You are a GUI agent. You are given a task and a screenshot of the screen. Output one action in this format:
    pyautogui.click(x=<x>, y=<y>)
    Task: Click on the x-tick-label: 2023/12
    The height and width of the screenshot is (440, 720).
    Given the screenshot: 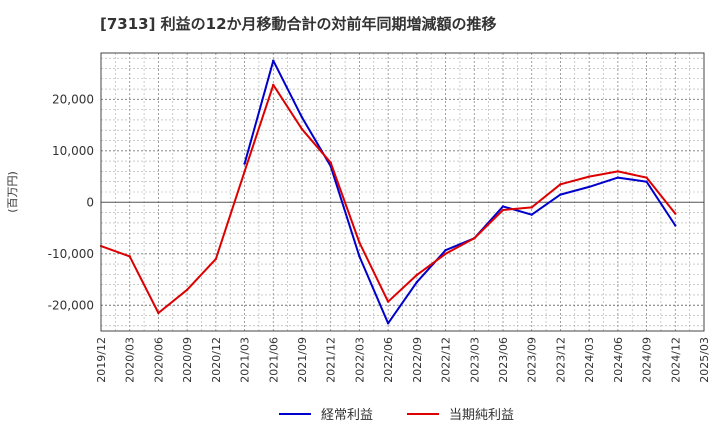 What is the action you would take?
    pyautogui.click(x=560, y=360)
    